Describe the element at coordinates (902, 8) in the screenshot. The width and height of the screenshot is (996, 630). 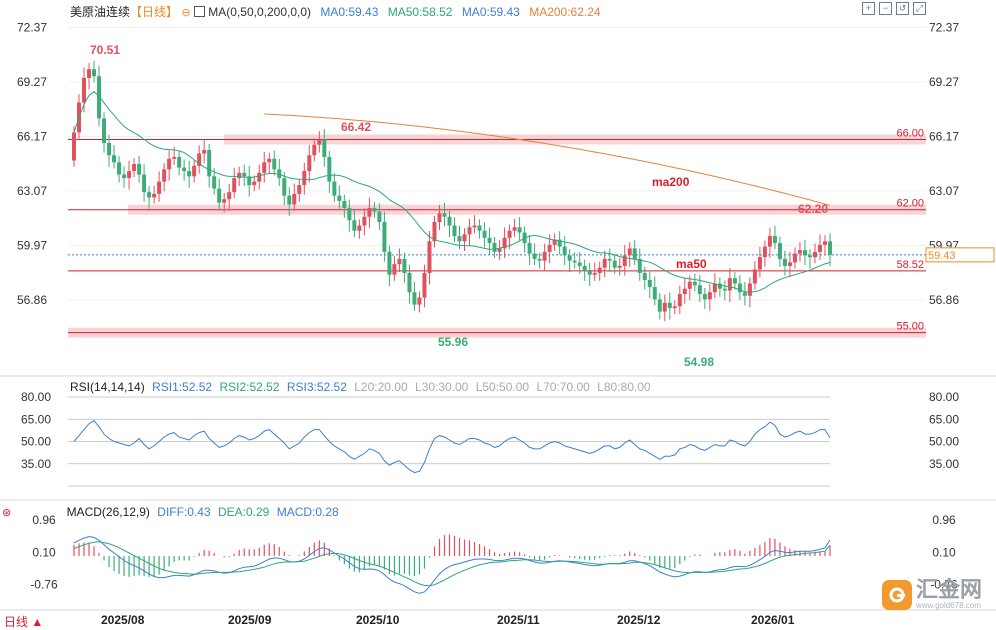
I see `restore-icon: ↺` at that location.